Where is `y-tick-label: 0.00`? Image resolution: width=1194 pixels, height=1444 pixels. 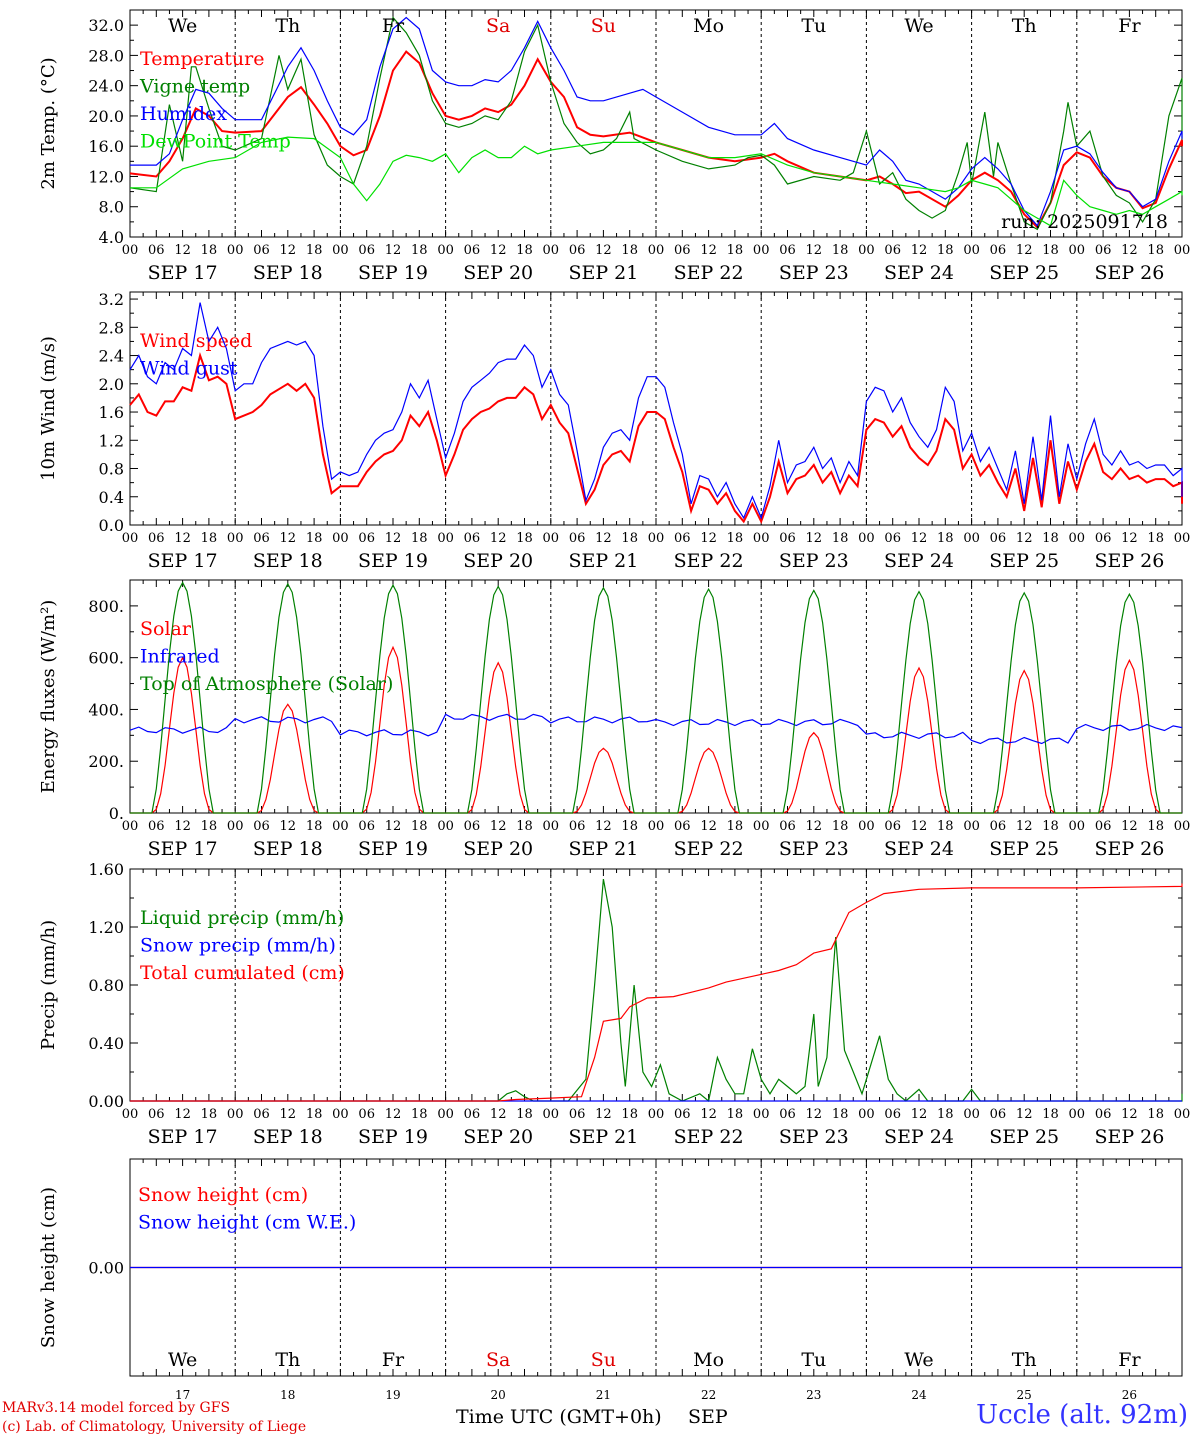 y-tick-label: 0.00 is located at coordinates (106, 1101).